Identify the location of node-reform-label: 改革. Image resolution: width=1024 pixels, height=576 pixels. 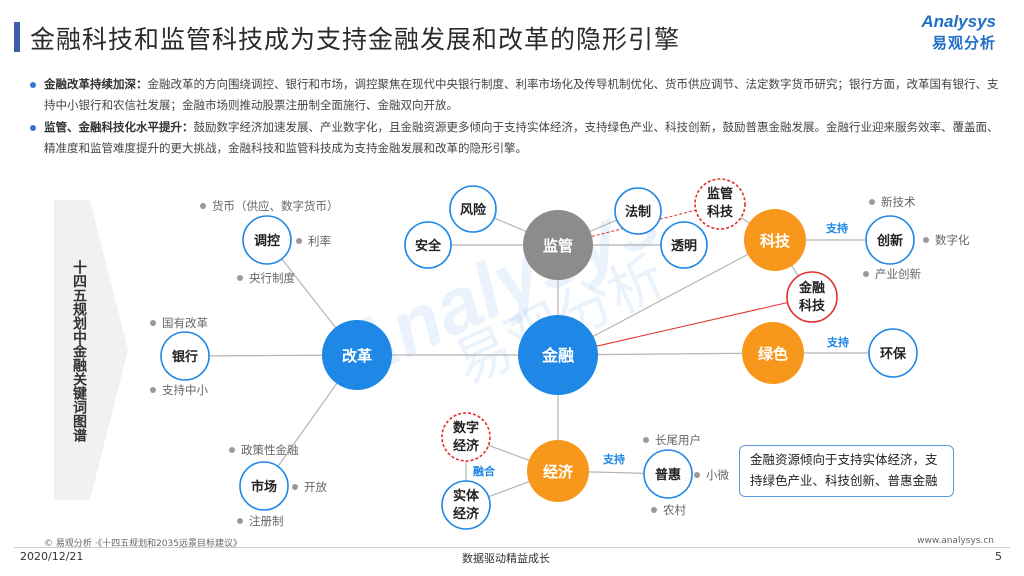
(357, 356).